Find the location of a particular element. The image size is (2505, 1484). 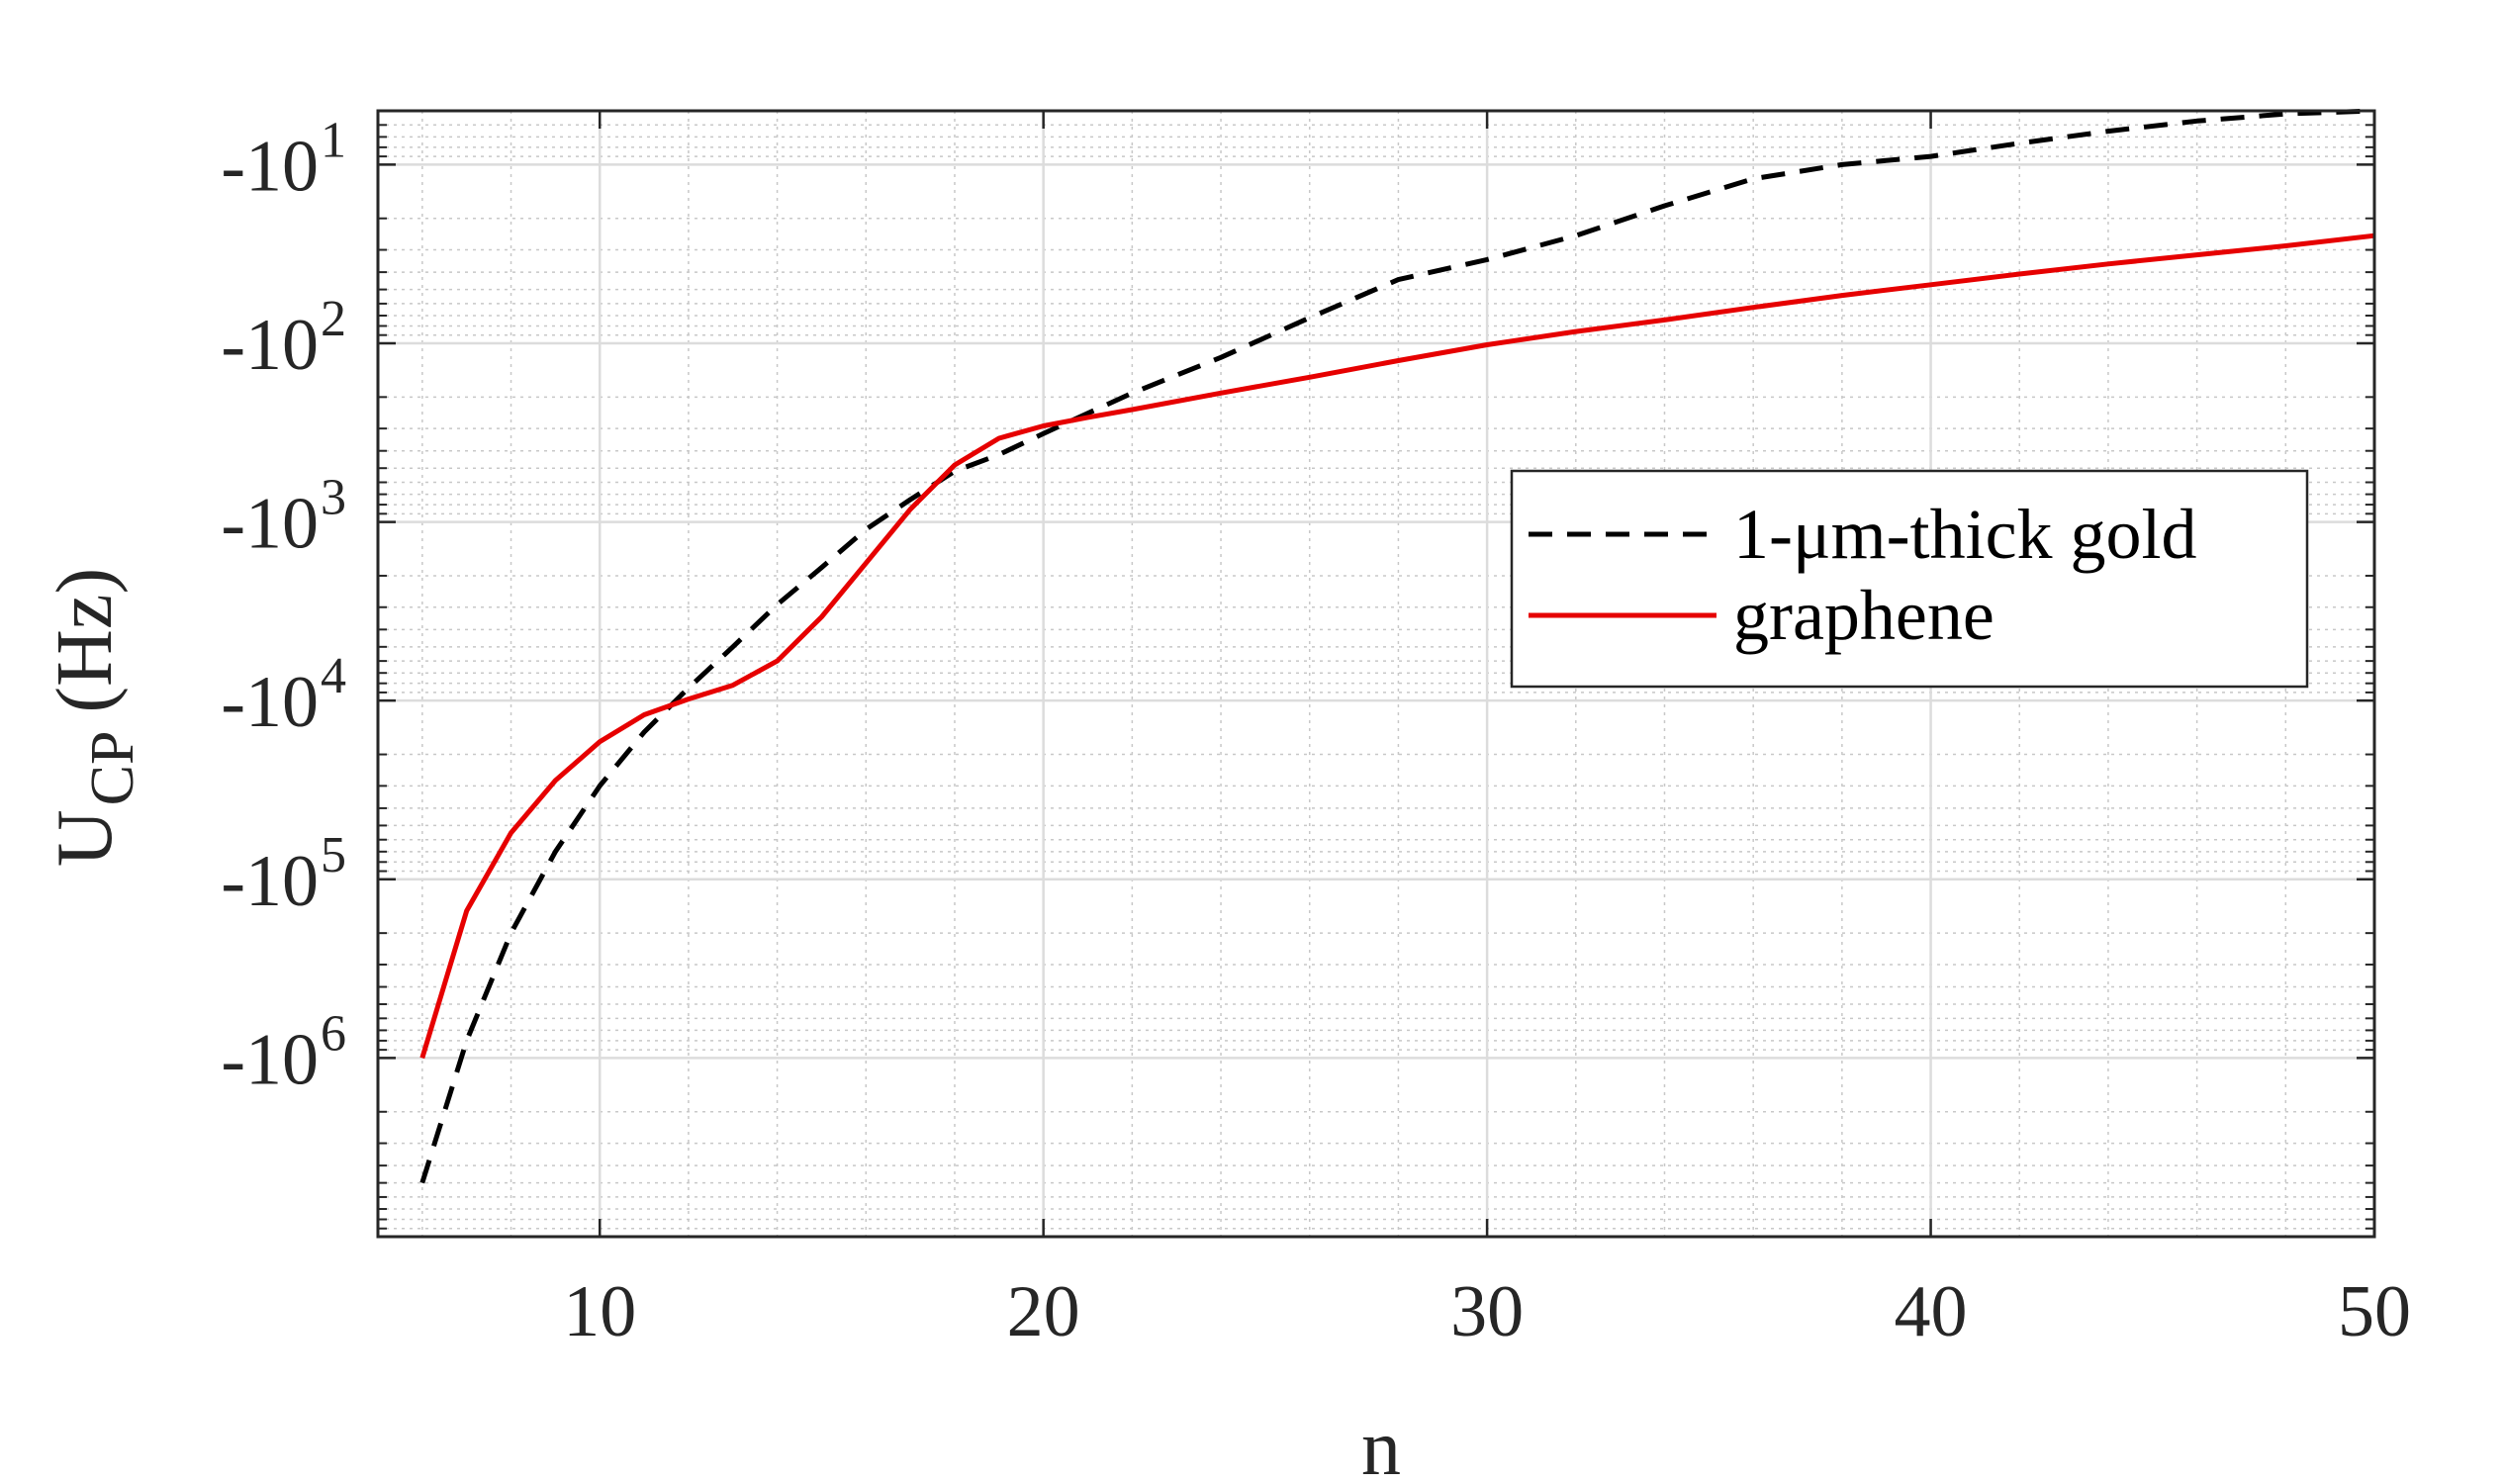

y-axis-label-unit: (Hz) is located at coordinates (85, 640).